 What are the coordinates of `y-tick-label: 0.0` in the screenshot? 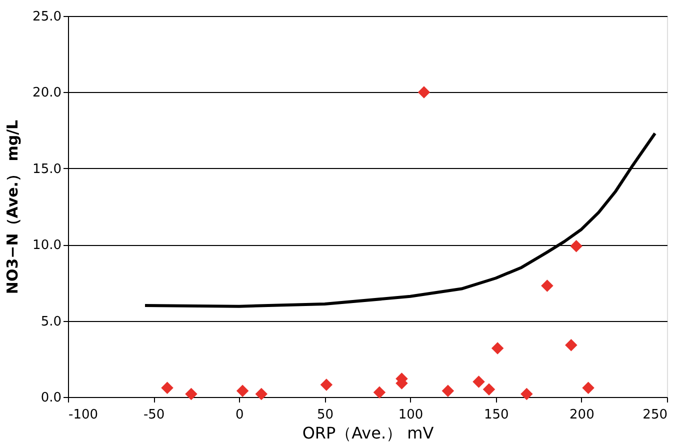 It's located at (51, 398).